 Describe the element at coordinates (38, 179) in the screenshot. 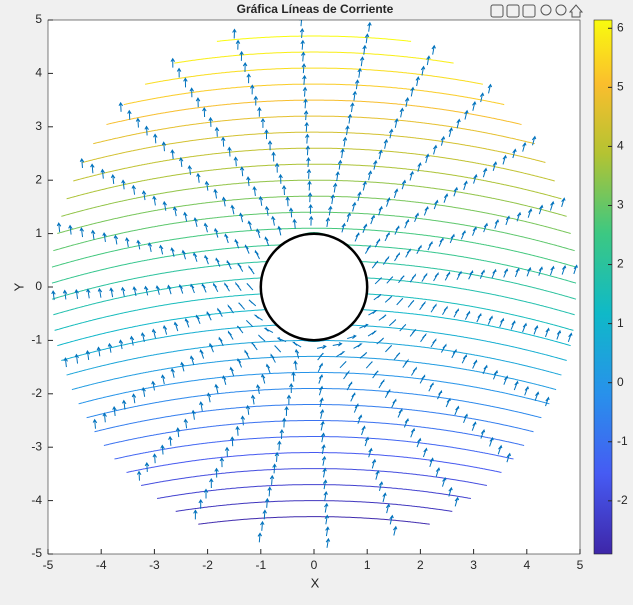

I see `y-tick-label: 2` at that location.